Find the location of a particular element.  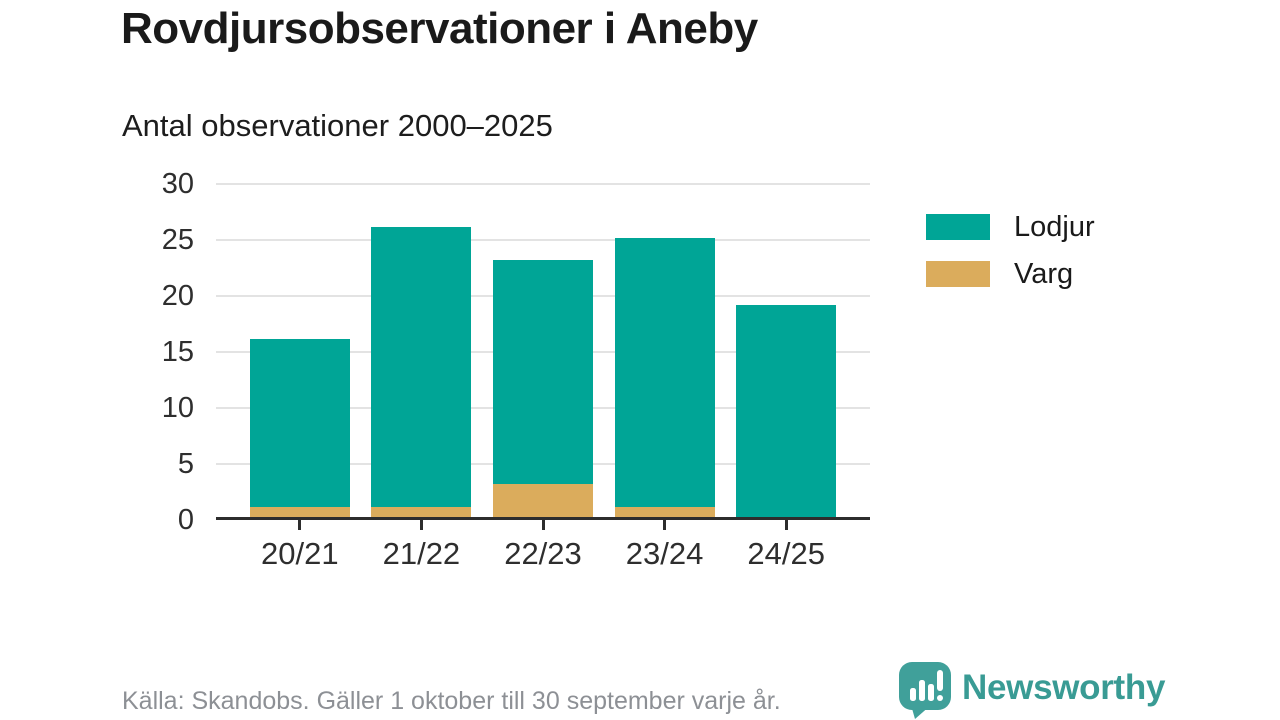

x-axis-line is located at coordinates (543, 518).